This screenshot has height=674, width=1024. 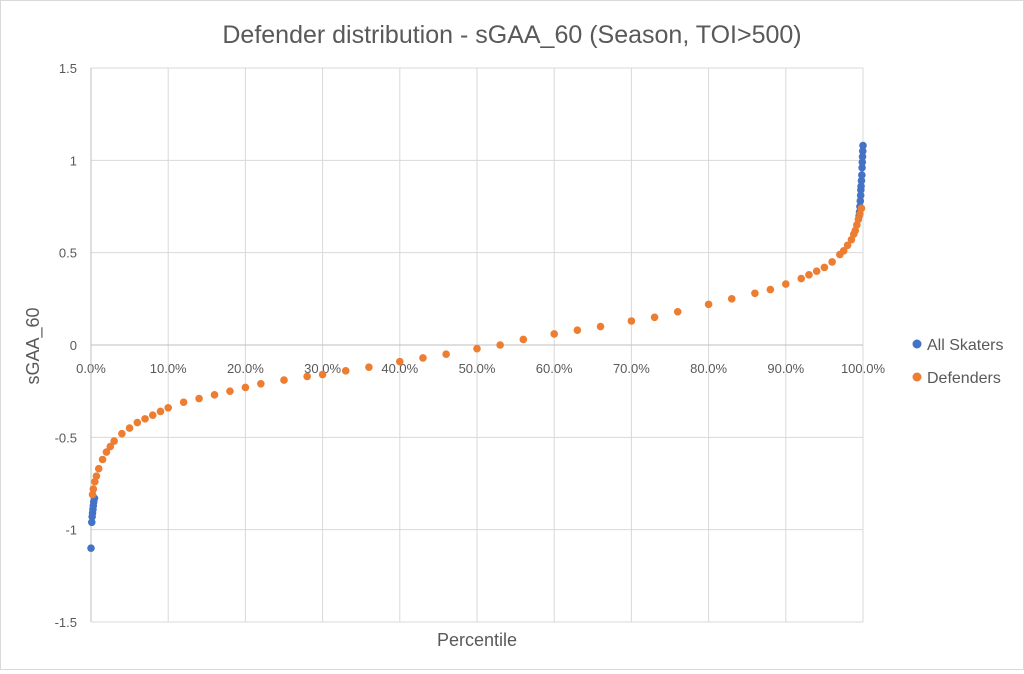 What do you see at coordinates (631, 368) in the screenshot?
I see `x-tick-label: 70.0%` at bounding box center [631, 368].